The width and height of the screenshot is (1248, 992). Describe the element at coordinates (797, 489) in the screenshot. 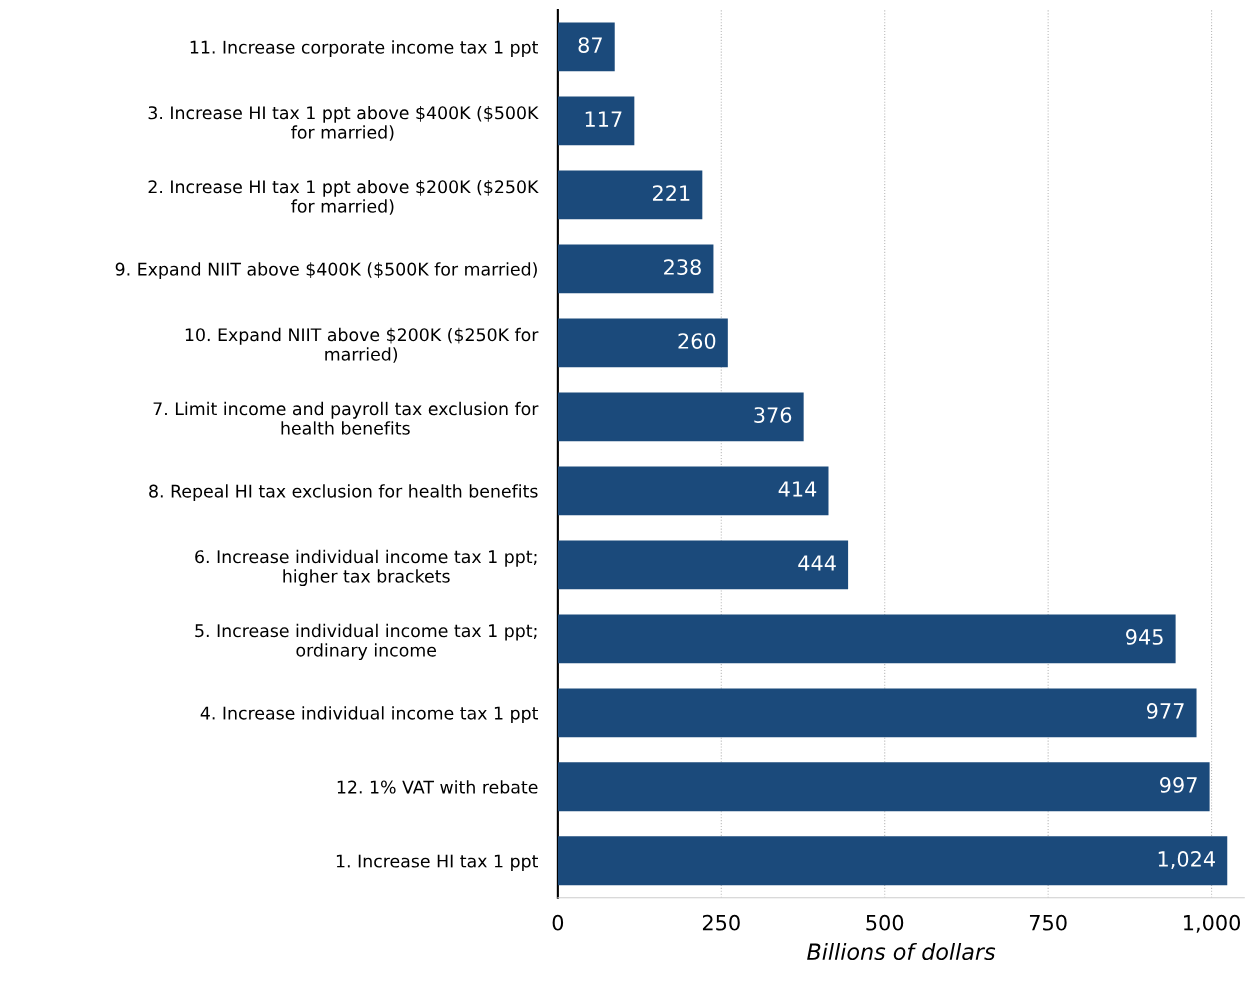

I see `data-label: 414` at that location.